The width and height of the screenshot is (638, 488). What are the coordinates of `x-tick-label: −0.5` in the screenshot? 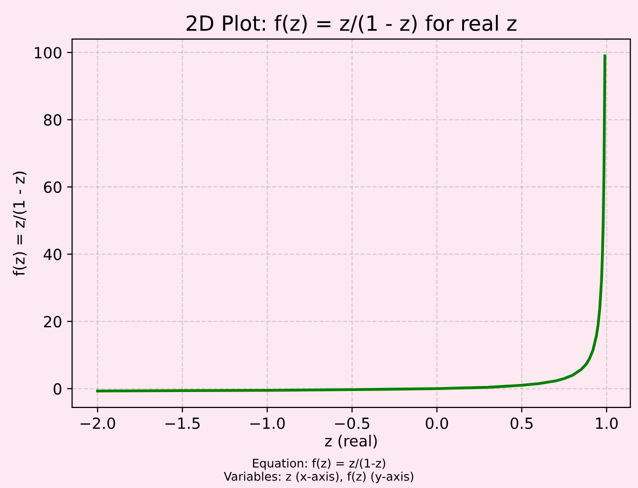 It's located at (352, 423).